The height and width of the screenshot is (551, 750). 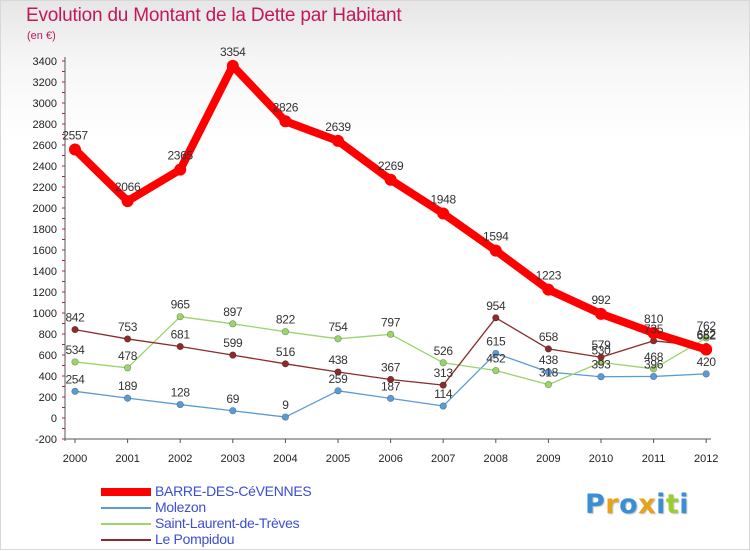 I want to click on x-tick-label: 2006, so click(x=390, y=459).